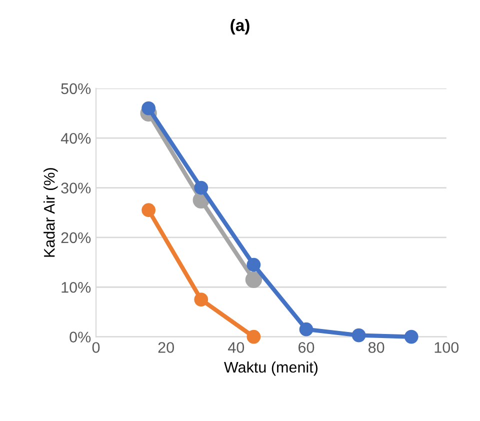 This screenshot has width=480, height=421. What do you see at coordinates (240, 26) in the screenshot?
I see `chart-title: (a)` at bounding box center [240, 26].